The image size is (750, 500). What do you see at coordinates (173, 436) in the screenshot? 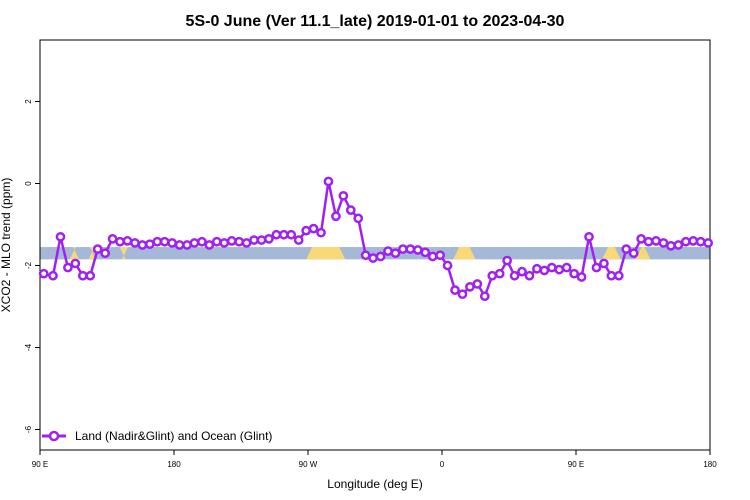
I see `legend-label: Land (Nadir&Glint) and Ocean (Glint)` at bounding box center [173, 436].